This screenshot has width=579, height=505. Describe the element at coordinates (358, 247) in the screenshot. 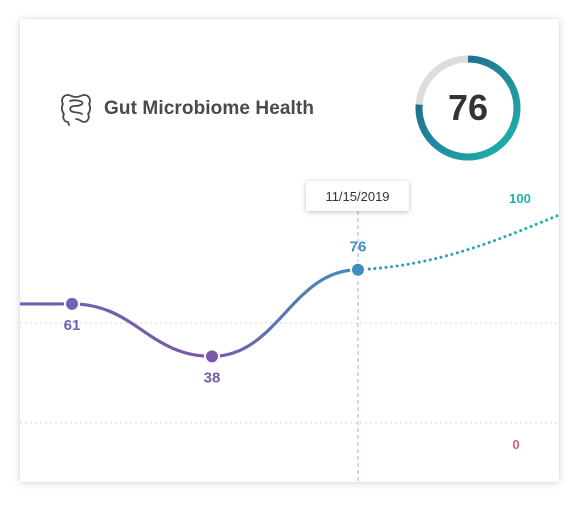

I see `data-point-label: 76` at that location.